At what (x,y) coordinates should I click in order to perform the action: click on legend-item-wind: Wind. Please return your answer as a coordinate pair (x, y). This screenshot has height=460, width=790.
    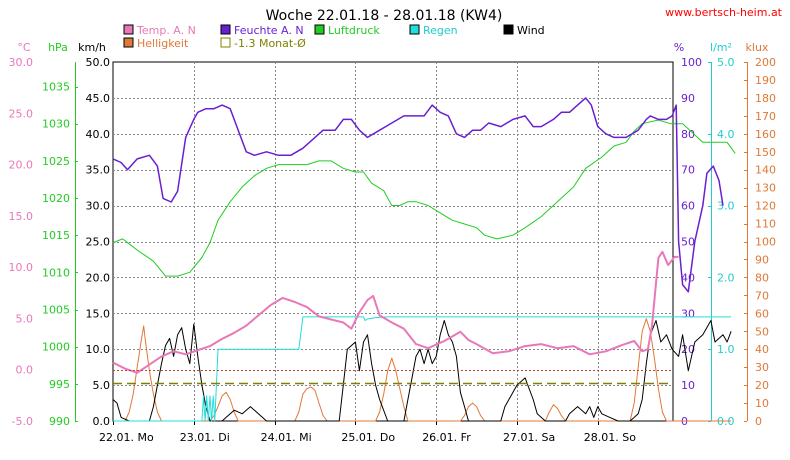
    Looking at the image, I should click on (524, 30).